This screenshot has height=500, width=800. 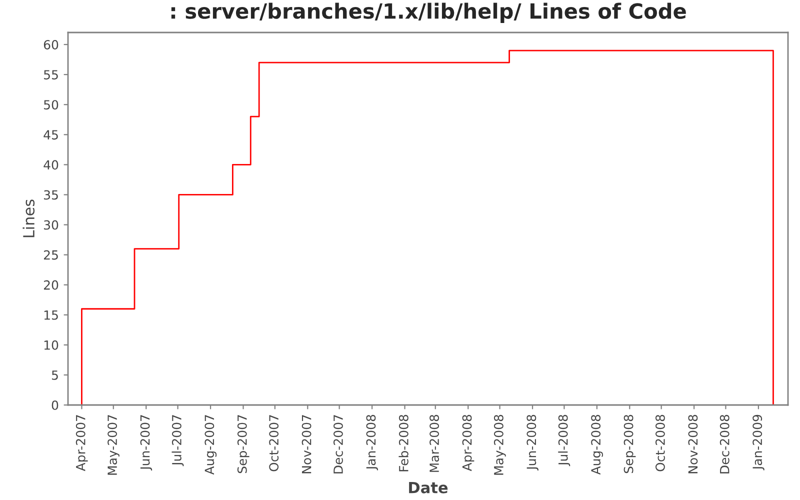 I want to click on y-tick-label: 15, so click(x=51, y=315).